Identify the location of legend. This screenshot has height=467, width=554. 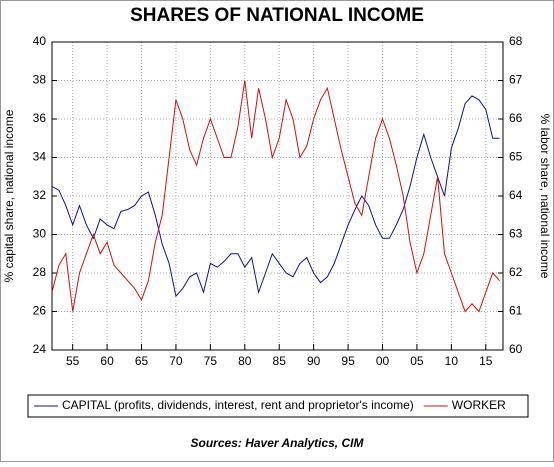
(278, 406).